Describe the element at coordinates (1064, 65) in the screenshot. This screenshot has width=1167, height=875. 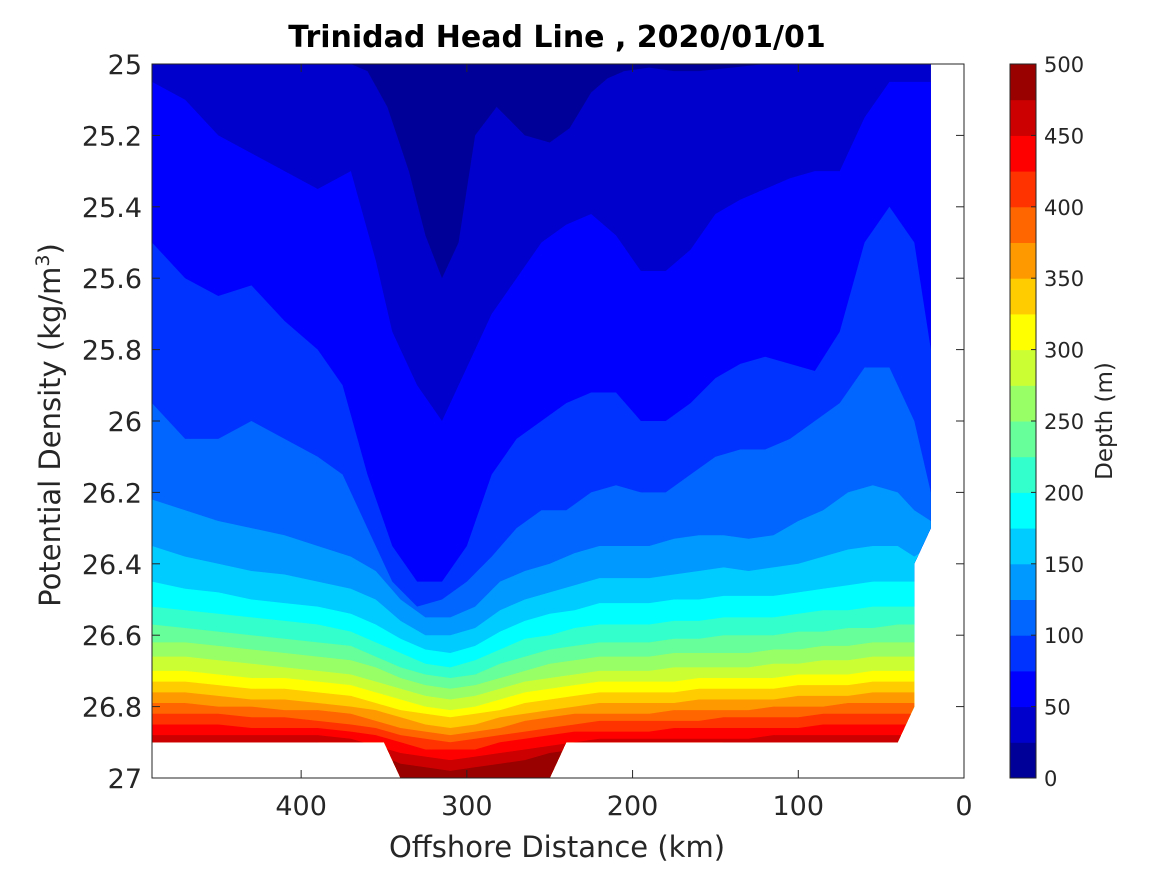
I see `colorbar-tick-label-500: 500` at that location.